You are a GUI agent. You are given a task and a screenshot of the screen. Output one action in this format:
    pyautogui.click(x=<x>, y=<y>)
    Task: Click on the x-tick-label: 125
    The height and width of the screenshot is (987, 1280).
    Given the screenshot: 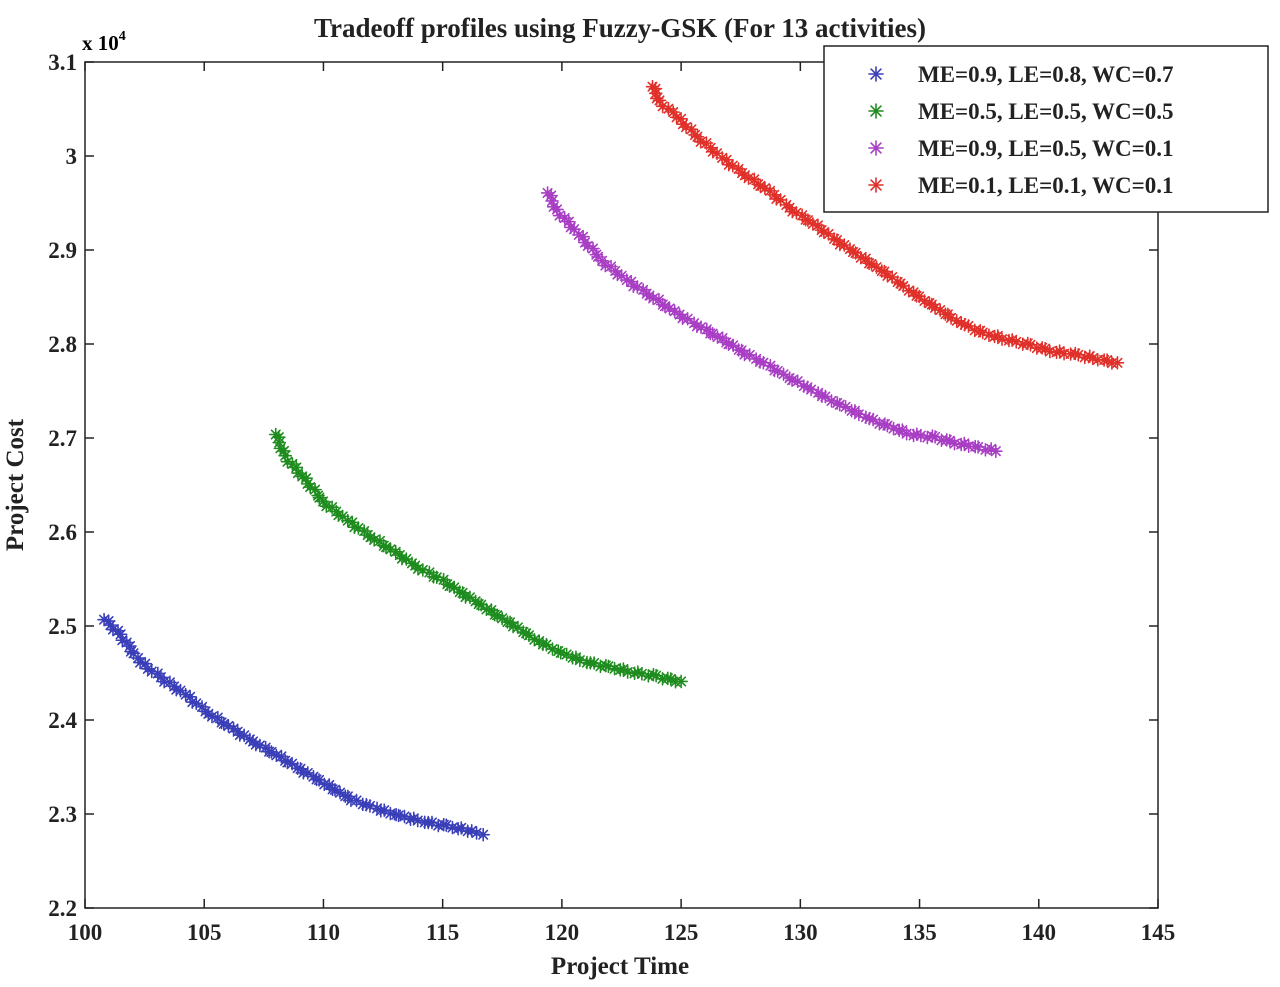 What is the action you would take?
    pyautogui.click(x=681, y=932)
    